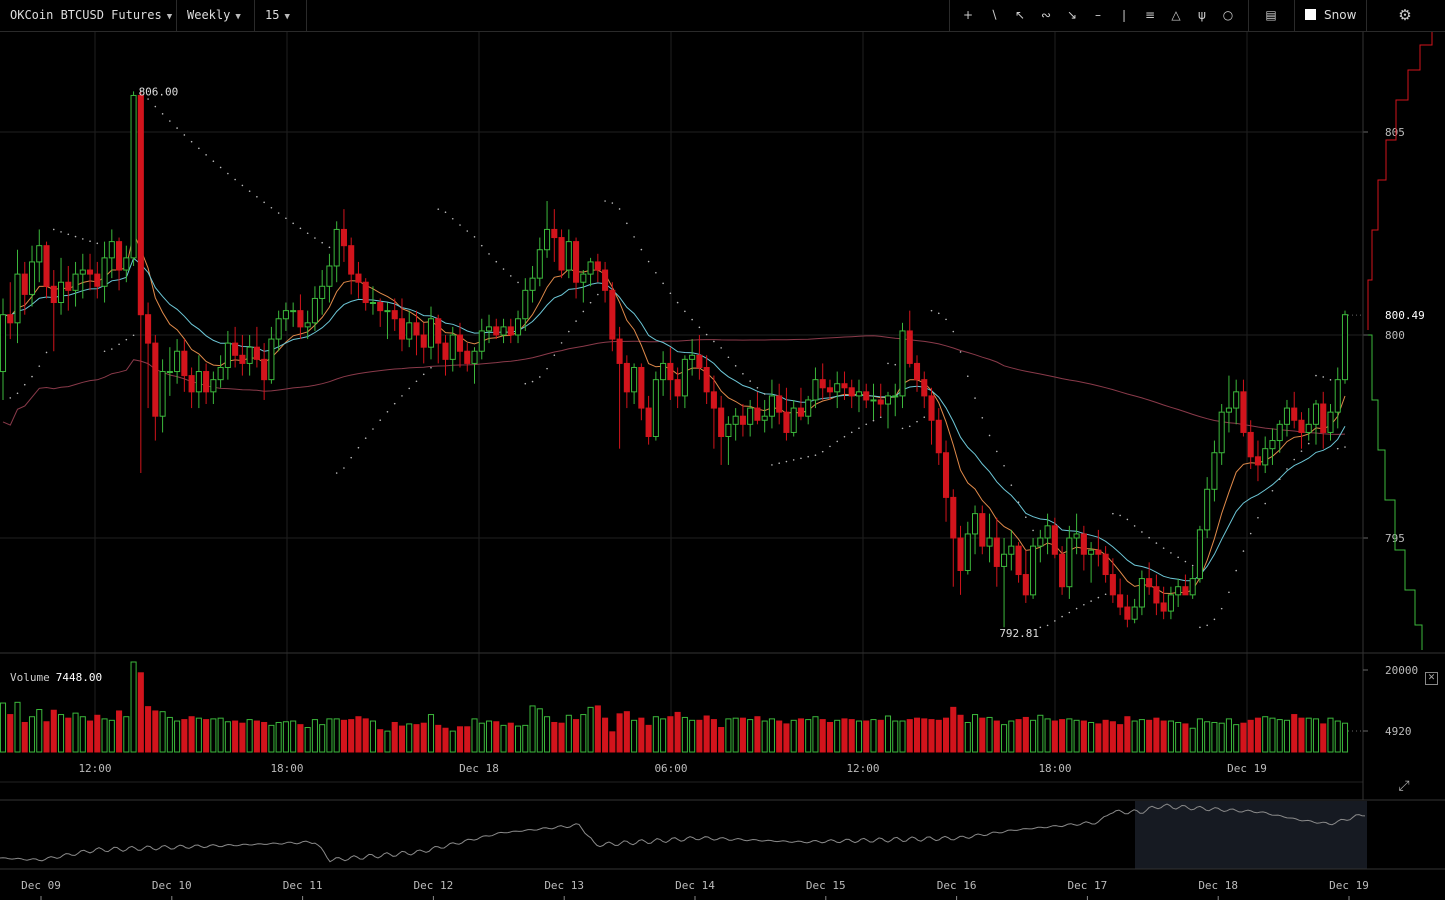  Describe the element at coordinates (1150, 15) in the screenshot. I see `parallel-channel-icon: ≡` at that location.